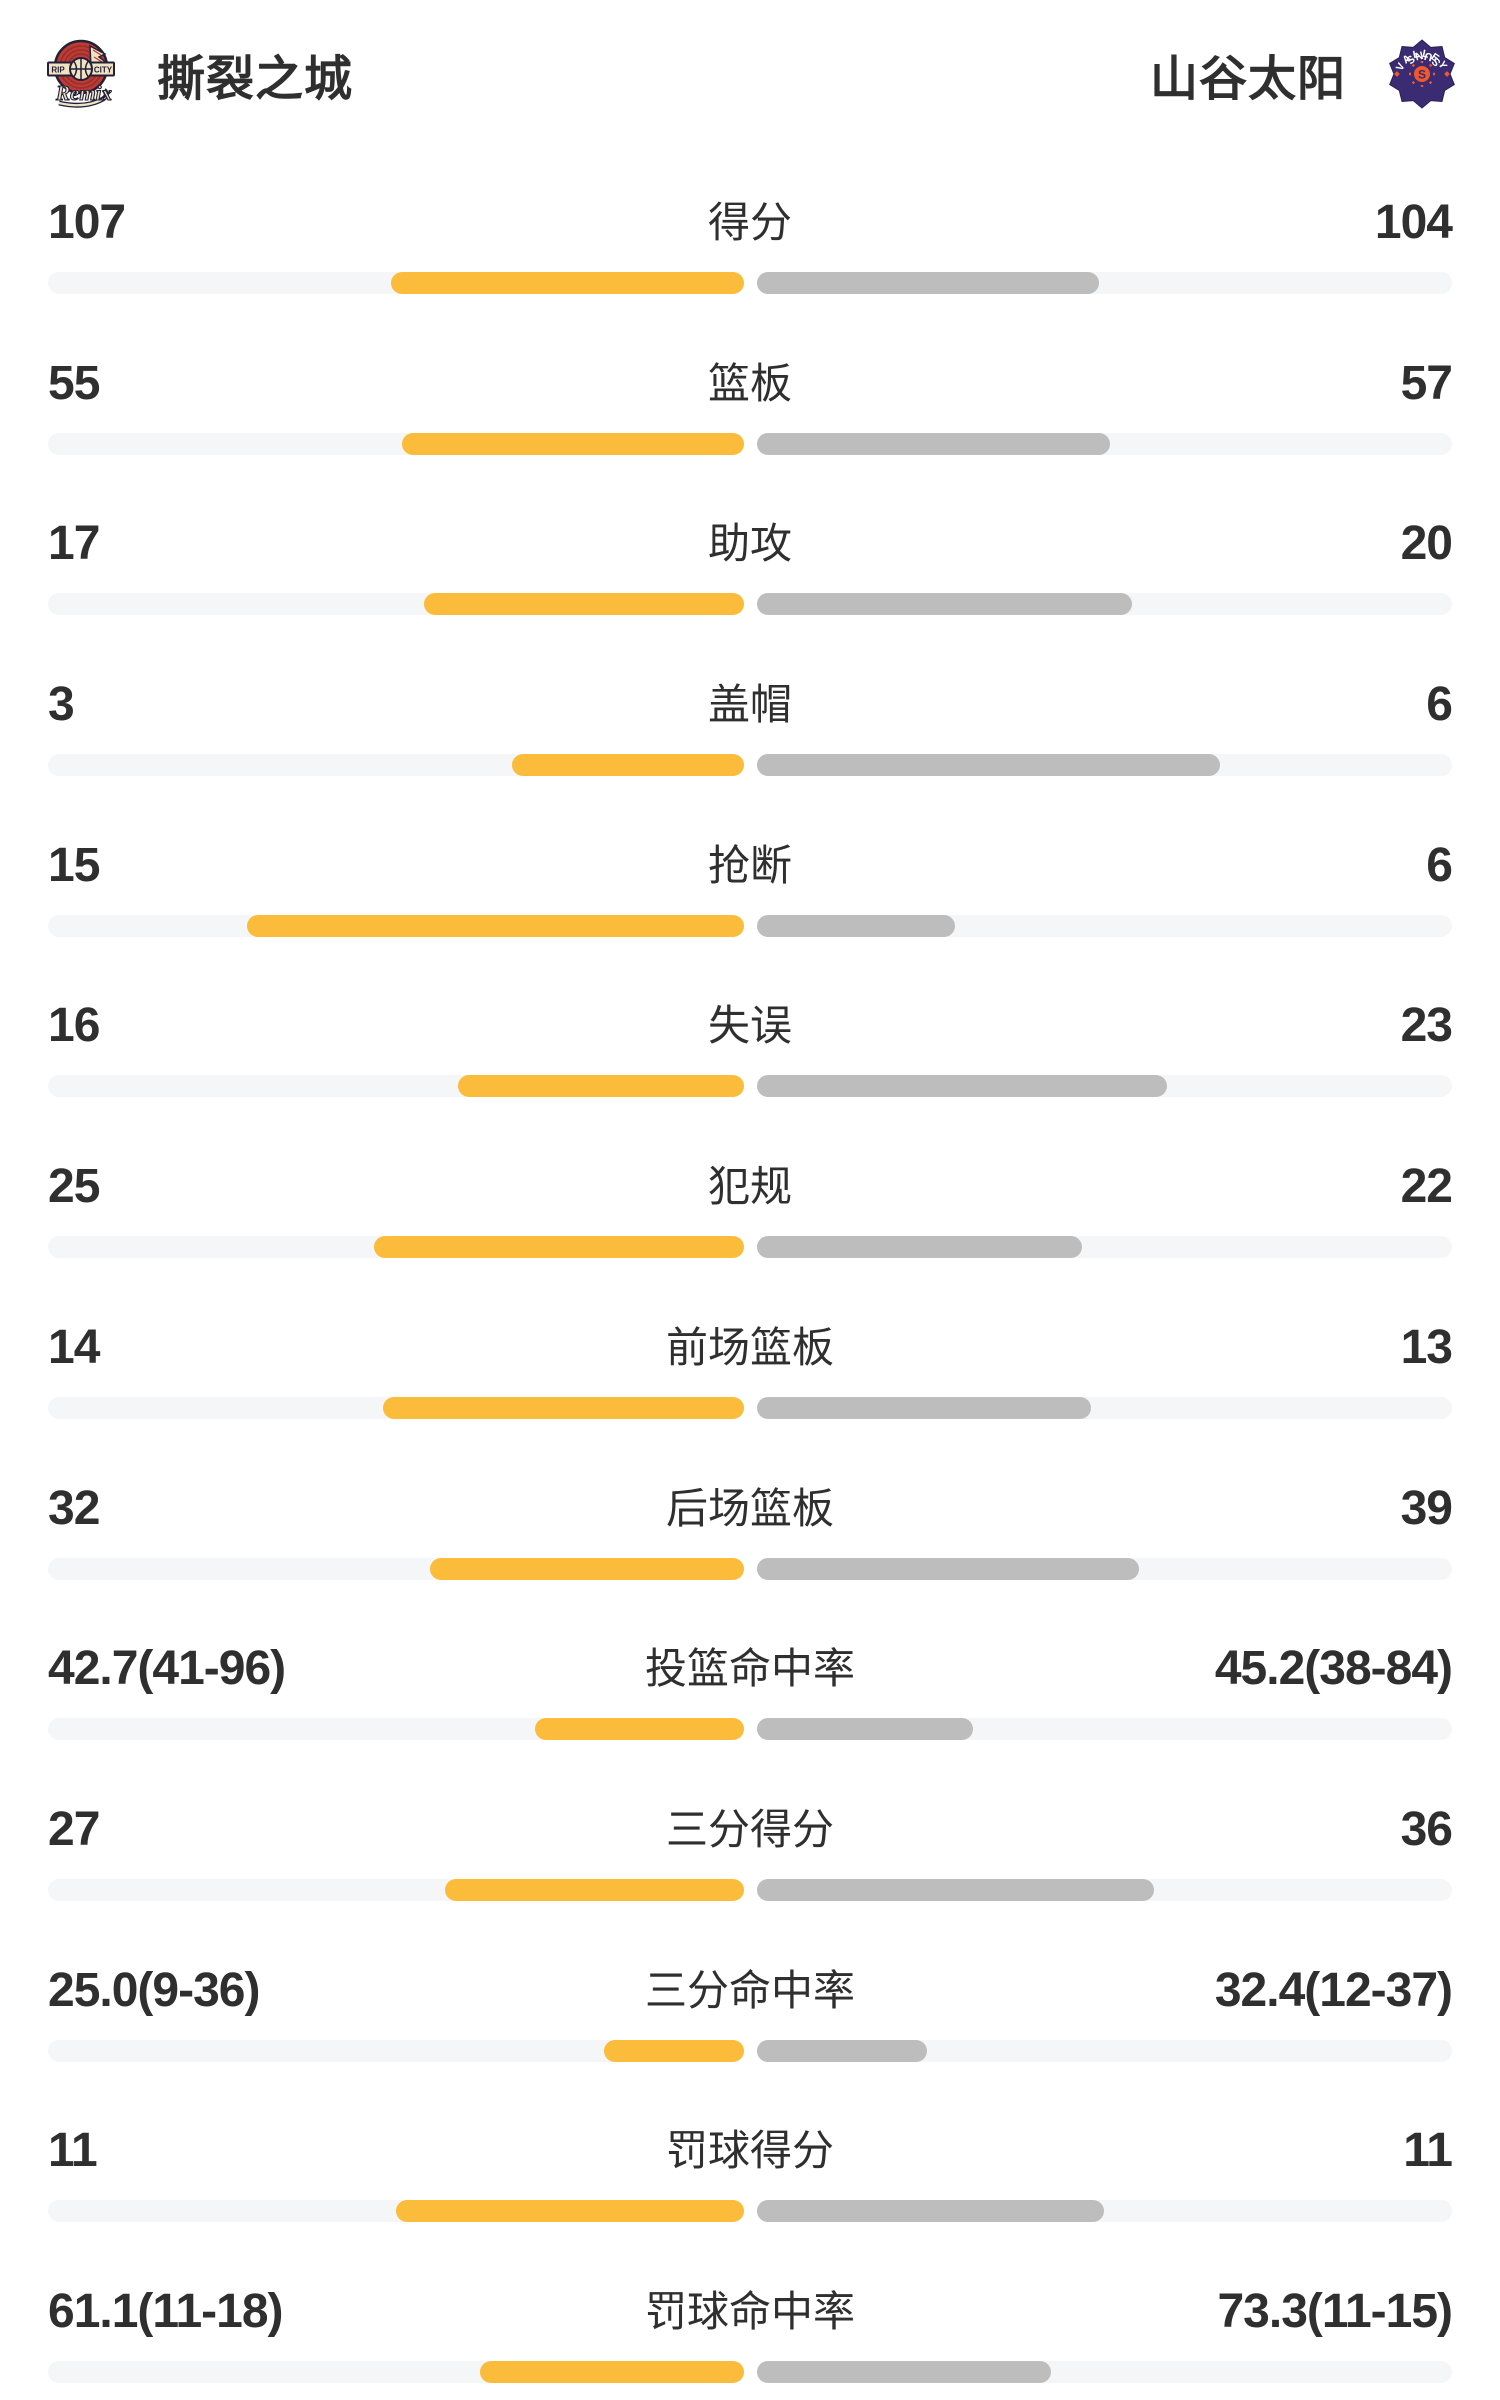  I want to click on home-team: RIP CITY Remix 撕裂之城, so click(199, 74).